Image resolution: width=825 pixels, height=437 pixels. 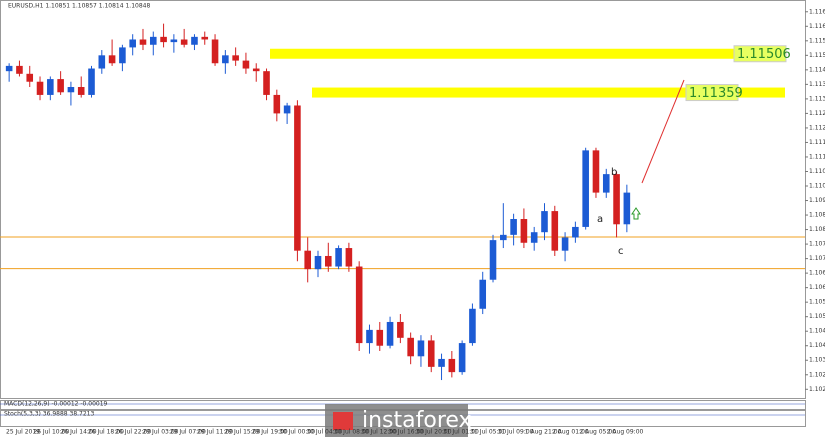 I want to click on y-tick-label: 1.11555, so click(x=817, y=40).